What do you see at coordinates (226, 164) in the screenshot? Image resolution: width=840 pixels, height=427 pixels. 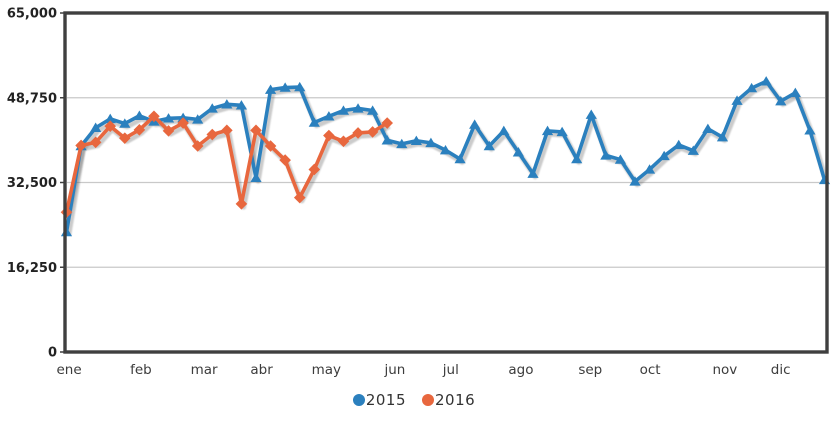 I see `series-2016-markers` at bounding box center [226, 164].